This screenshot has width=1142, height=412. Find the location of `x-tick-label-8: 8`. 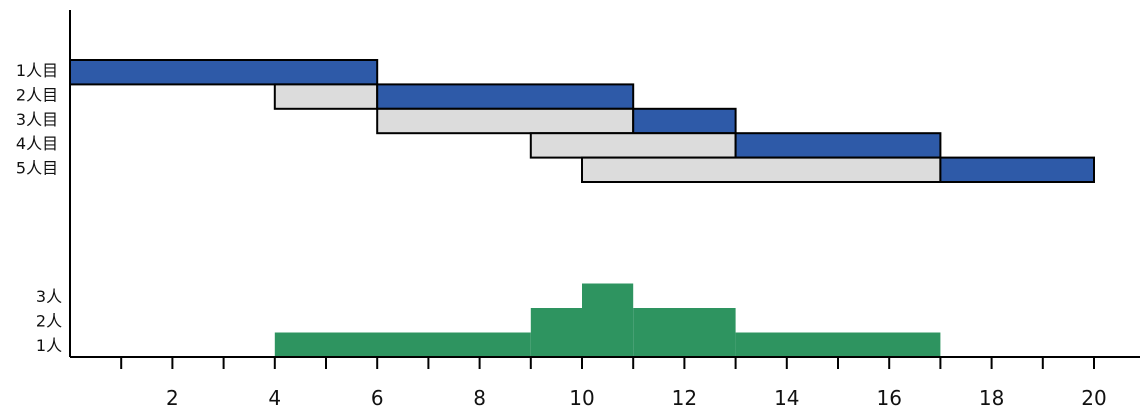

x-tick-label-8: 8 is located at coordinates (479, 398).